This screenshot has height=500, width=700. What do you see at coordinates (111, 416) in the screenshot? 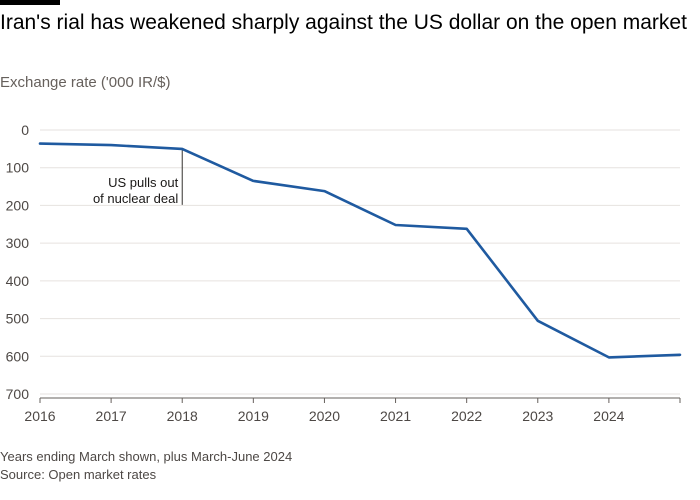
I see `x-tick-label: 2017` at bounding box center [111, 416].